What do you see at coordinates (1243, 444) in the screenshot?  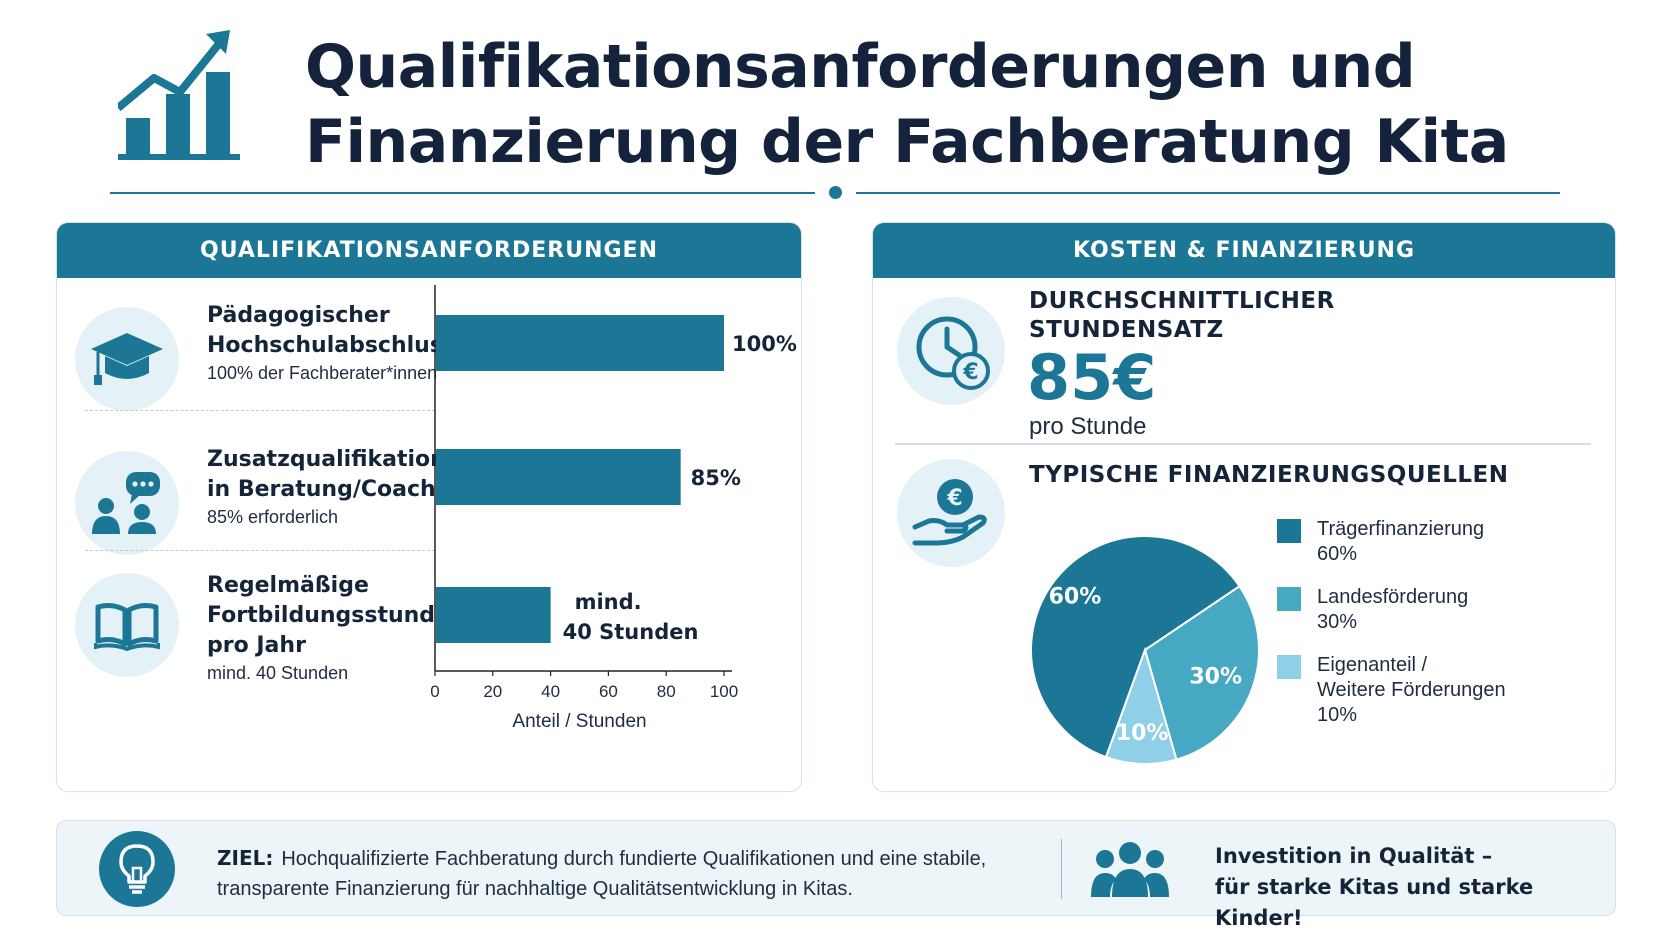 I see `cost-divider` at bounding box center [1243, 444].